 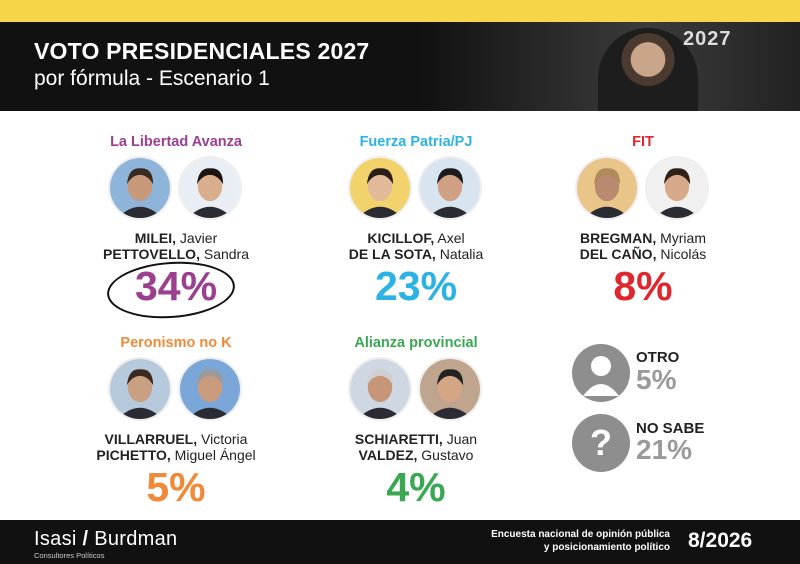 What do you see at coordinates (416, 286) in the screenshot?
I see `vote-percentage: 23%` at bounding box center [416, 286].